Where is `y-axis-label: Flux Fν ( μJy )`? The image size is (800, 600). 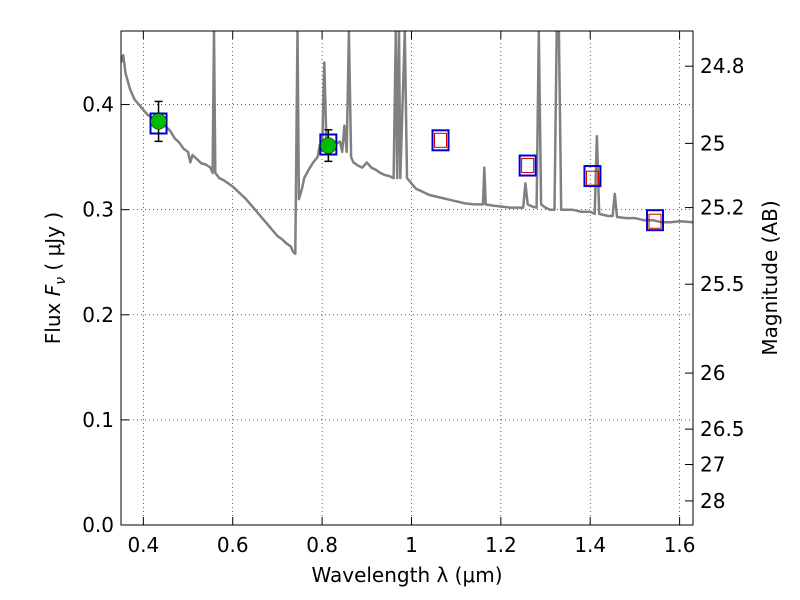 y-axis-label: Flux Fν ( μJy ) is located at coordinates (55, 278).